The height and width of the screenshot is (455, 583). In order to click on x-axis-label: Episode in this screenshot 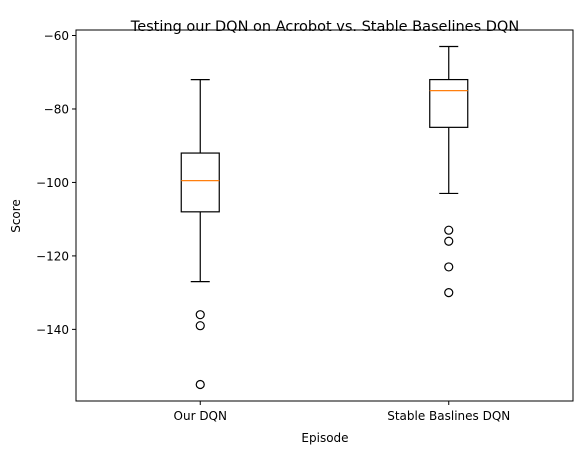, I will do `click(324, 438)`.